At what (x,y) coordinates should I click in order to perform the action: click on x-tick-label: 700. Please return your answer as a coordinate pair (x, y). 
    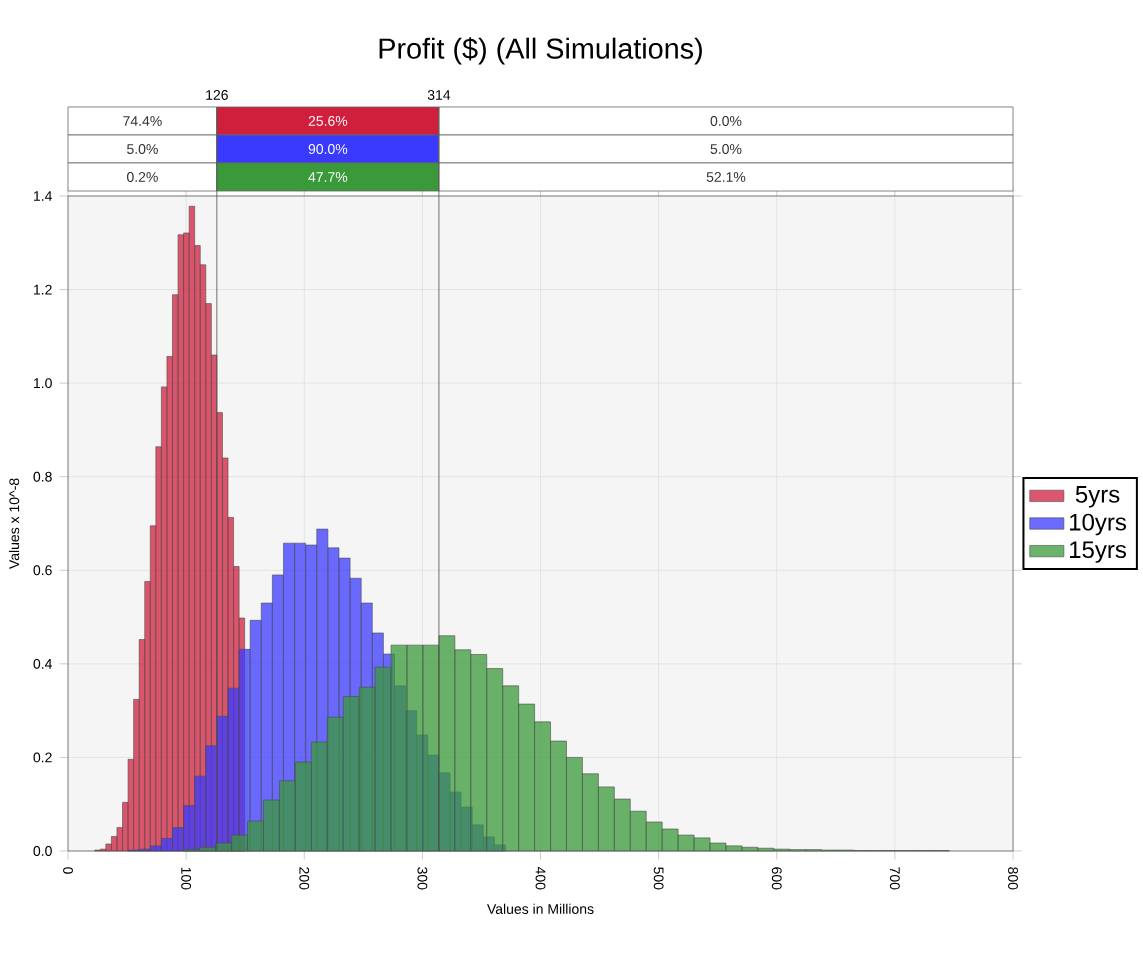
    Looking at the image, I should click on (894, 878).